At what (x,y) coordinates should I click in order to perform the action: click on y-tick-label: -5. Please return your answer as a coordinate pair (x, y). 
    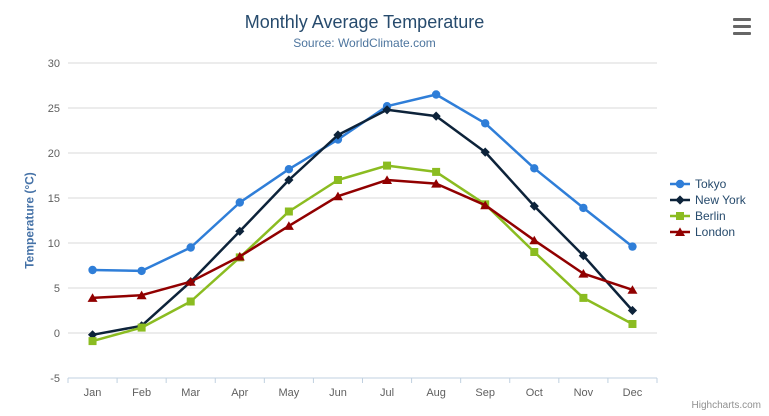
    Looking at the image, I should click on (55, 379).